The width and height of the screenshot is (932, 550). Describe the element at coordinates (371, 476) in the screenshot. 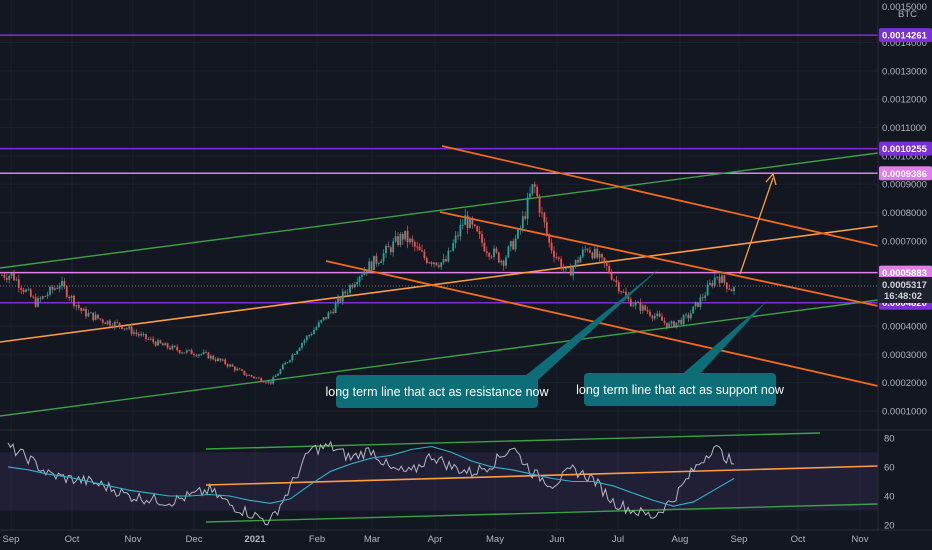

I see `rsi-ma-line` at that location.